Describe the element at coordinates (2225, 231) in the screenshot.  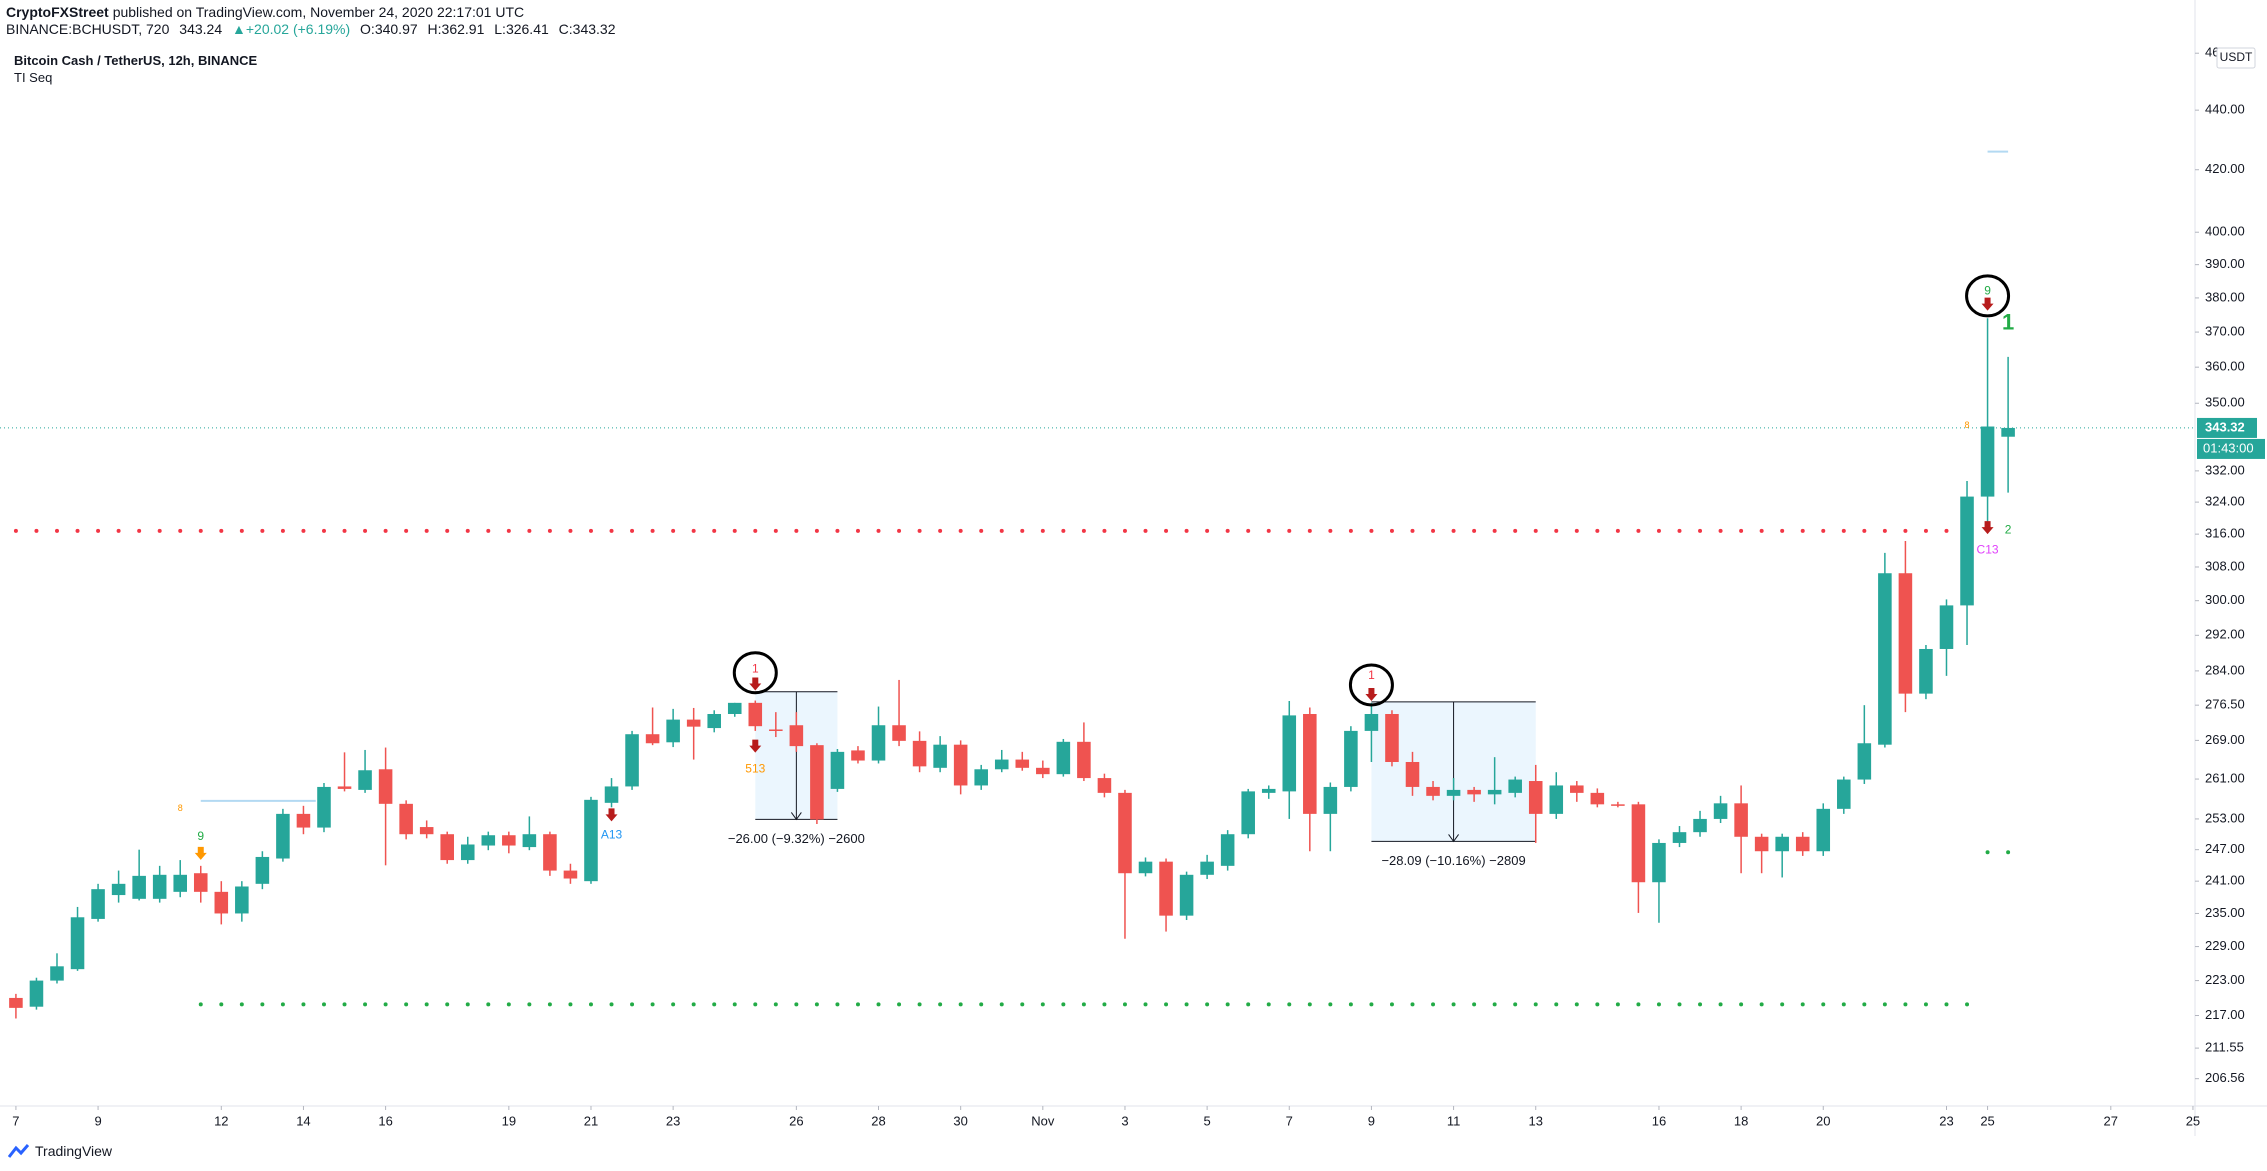
I see `y-tick-label: 400.00` at that location.